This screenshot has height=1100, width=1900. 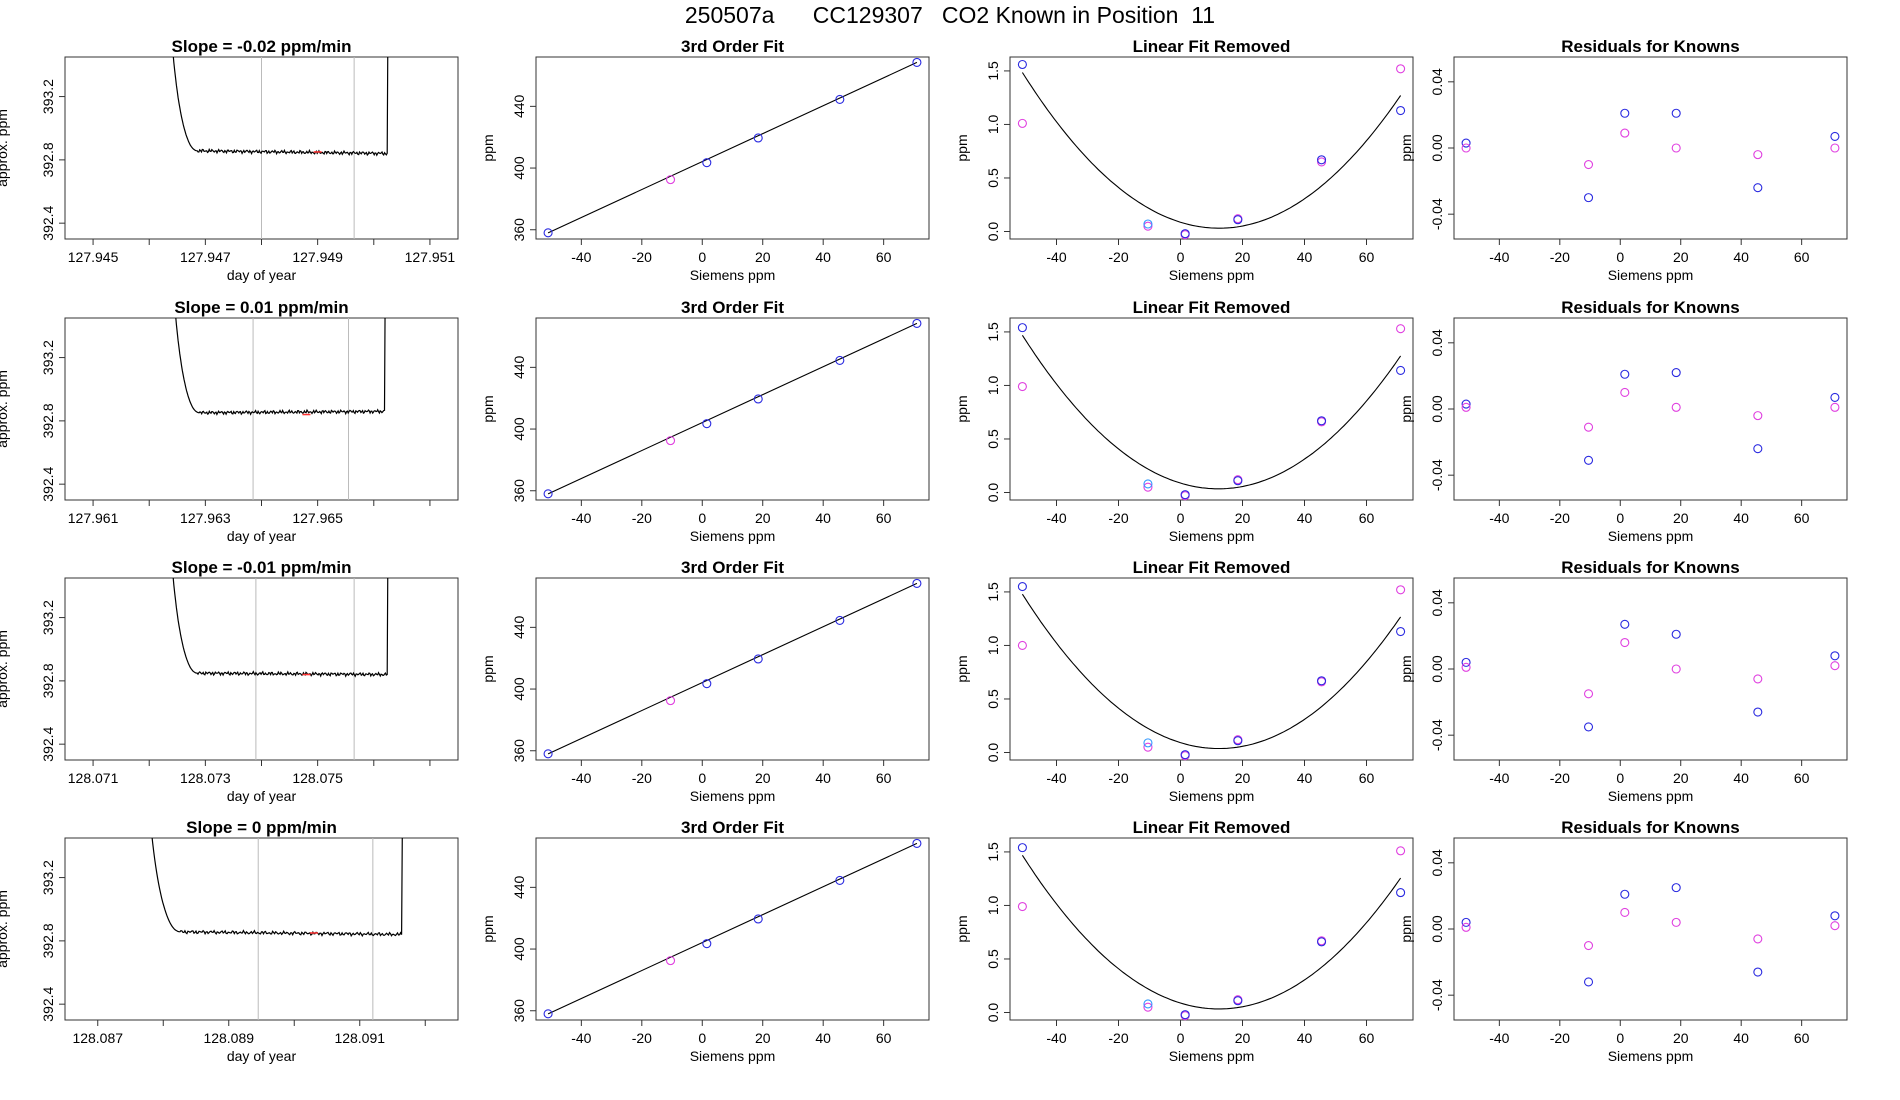 I want to click on panel-title: 3rd Order Fit, so click(x=732, y=46).